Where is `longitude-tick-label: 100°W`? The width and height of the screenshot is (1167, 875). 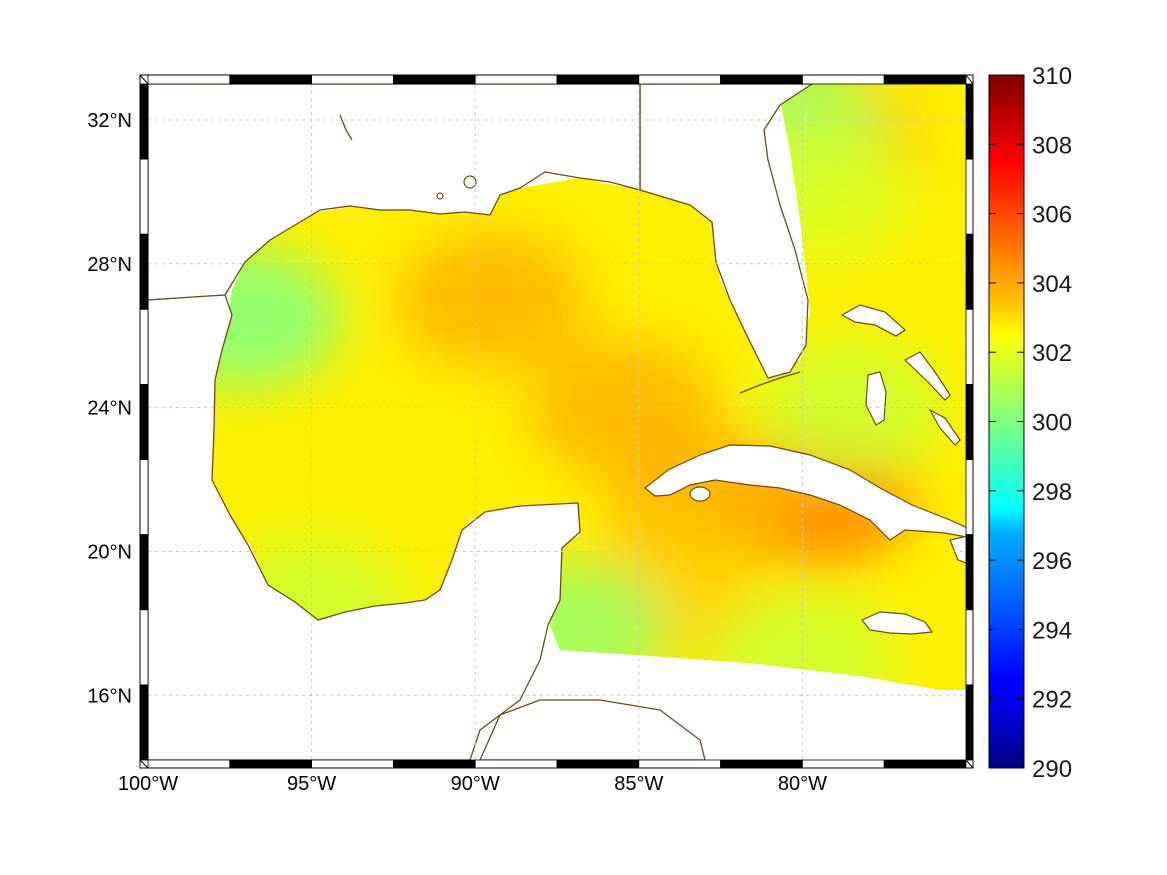
longitude-tick-label: 100°W is located at coordinates (148, 784).